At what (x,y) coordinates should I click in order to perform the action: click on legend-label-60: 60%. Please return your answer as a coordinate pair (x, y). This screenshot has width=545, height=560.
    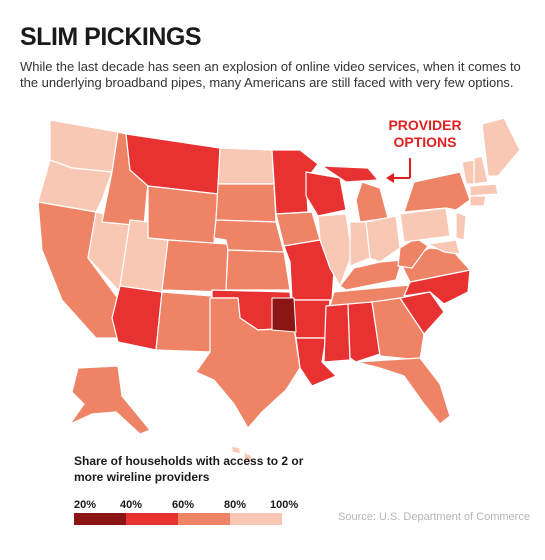
    Looking at the image, I should click on (183, 505).